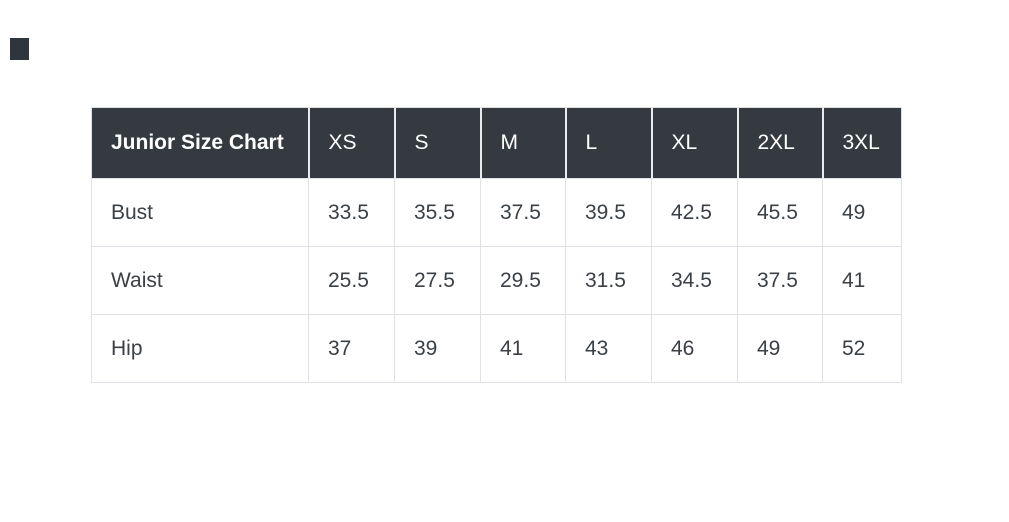  Describe the element at coordinates (437, 348) in the screenshot. I see `hip-value-s: 39` at that location.